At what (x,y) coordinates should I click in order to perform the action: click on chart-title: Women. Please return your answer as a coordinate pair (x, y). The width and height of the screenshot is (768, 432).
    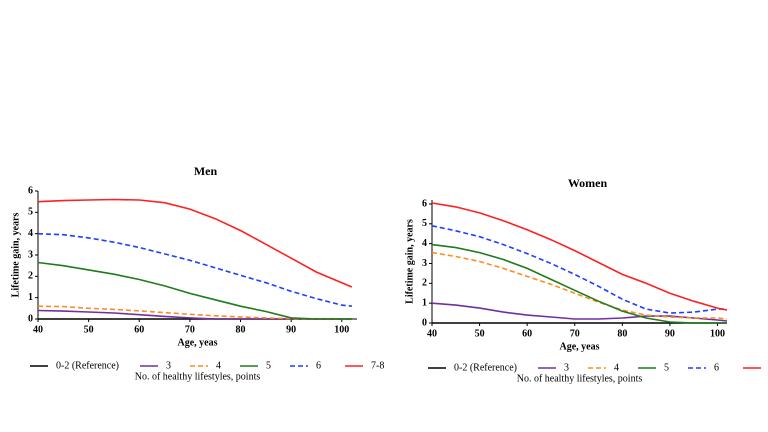
    Looking at the image, I should click on (588, 183).